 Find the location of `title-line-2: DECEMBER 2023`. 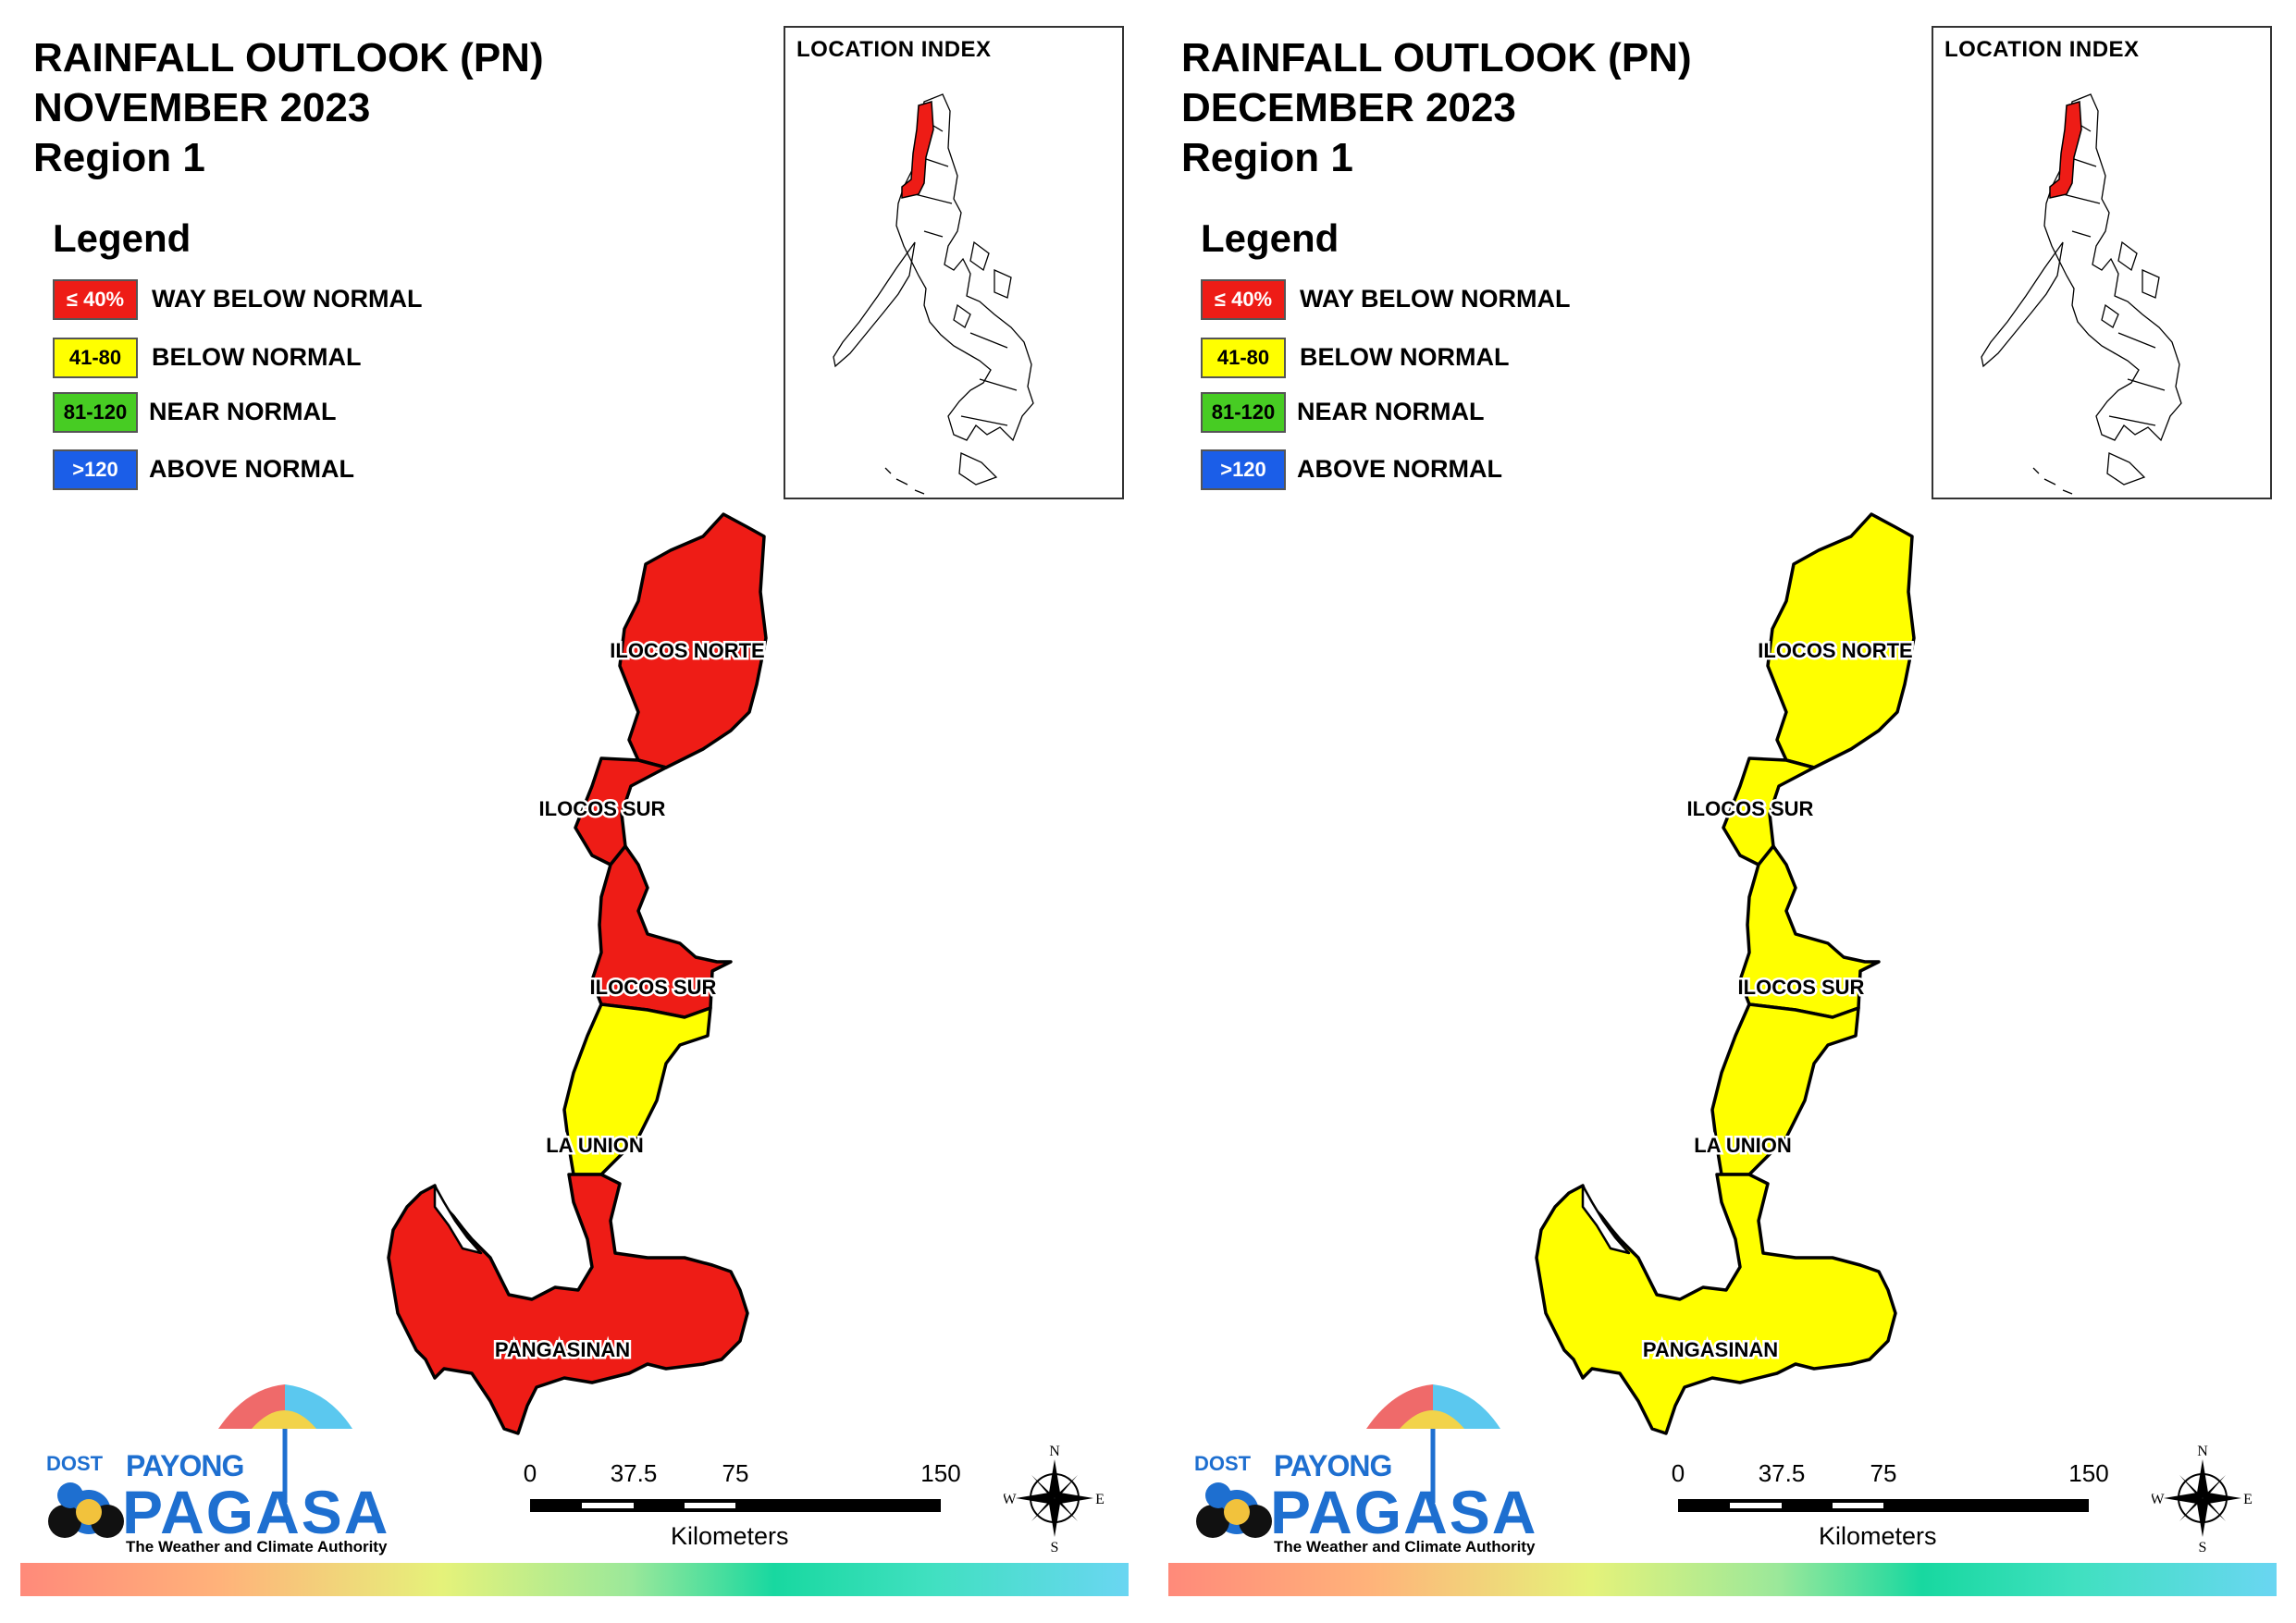

title-line-2: DECEMBER 2023 is located at coordinates (1348, 107).